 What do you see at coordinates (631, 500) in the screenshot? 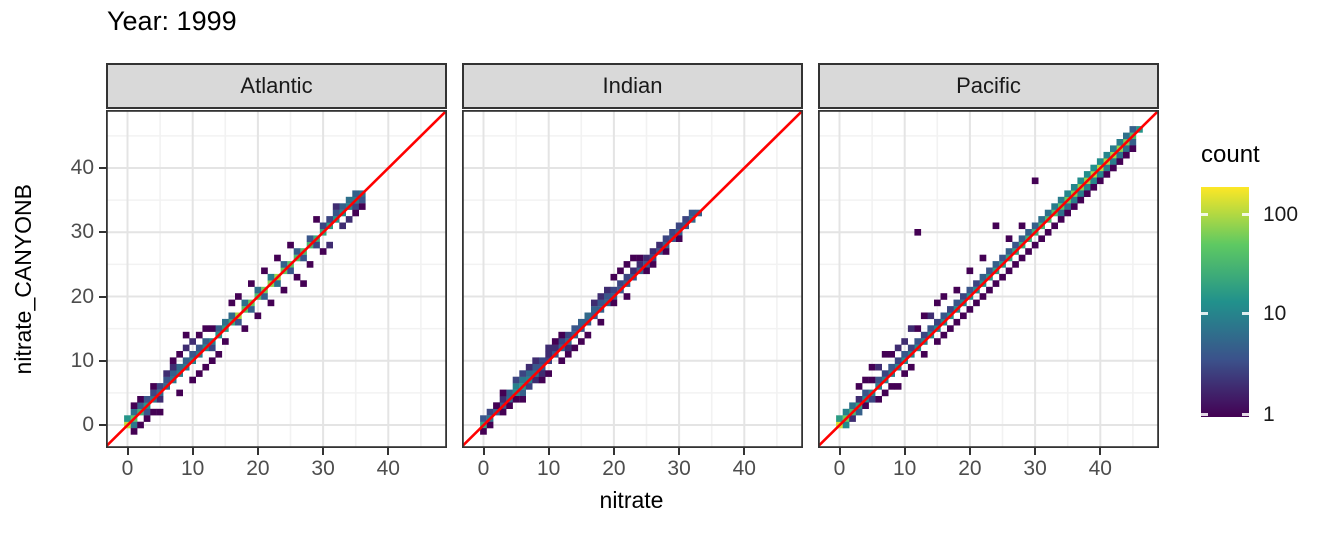
I see `x-axis-title: nitrate` at bounding box center [631, 500].